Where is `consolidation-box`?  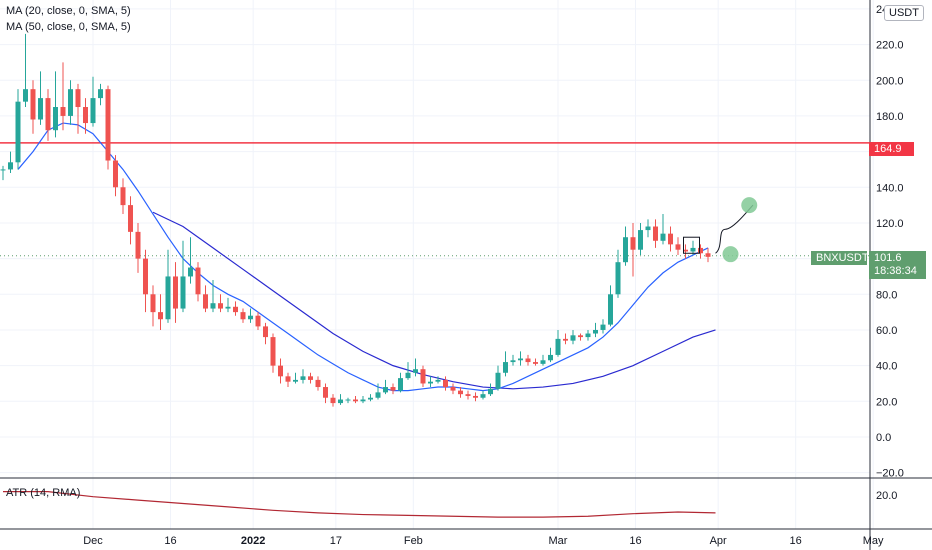
consolidation-box is located at coordinates (691, 245).